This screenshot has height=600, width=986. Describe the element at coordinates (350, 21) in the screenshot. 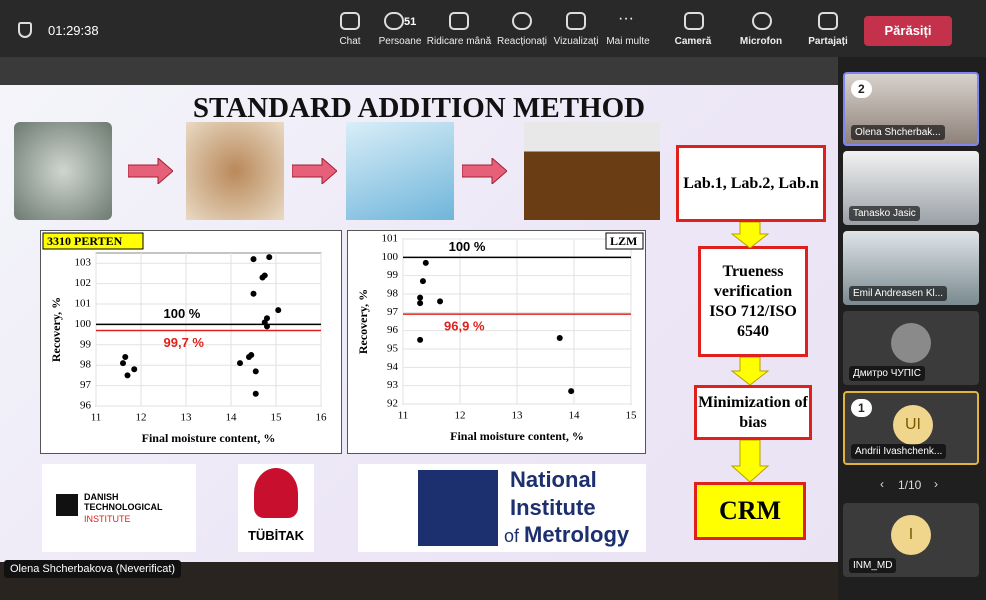

I see `chat-icon` at that location.